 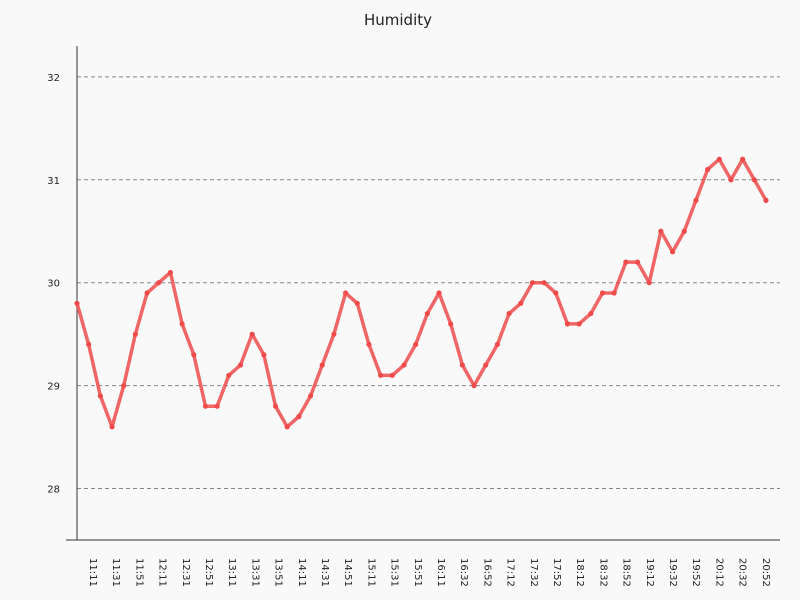 What do you see at coordinates (138, 572) in the screenshot?
I see `x-tick-label: 11:51` at bounding box center [138, 572].